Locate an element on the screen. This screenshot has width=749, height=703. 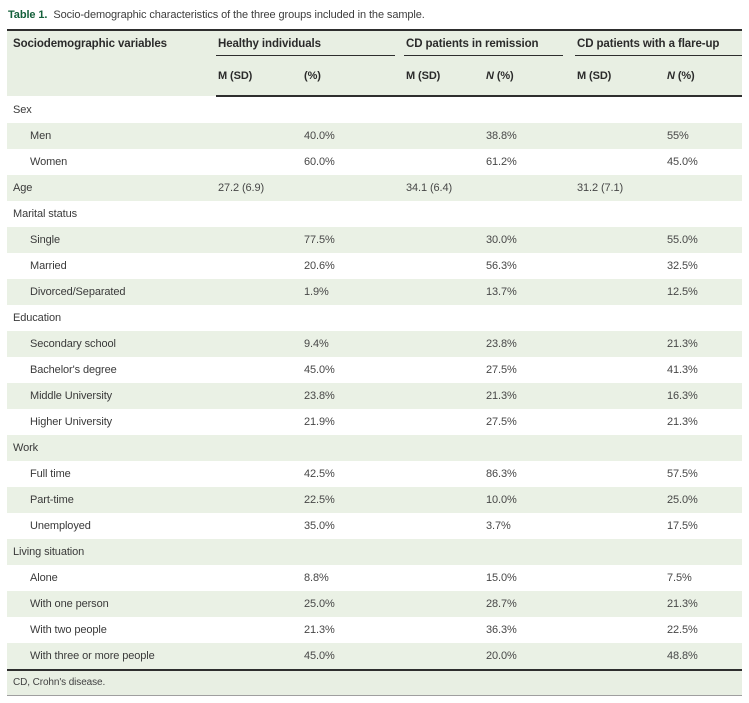
row-label: Unemployed is located at coordinates (60, 526).